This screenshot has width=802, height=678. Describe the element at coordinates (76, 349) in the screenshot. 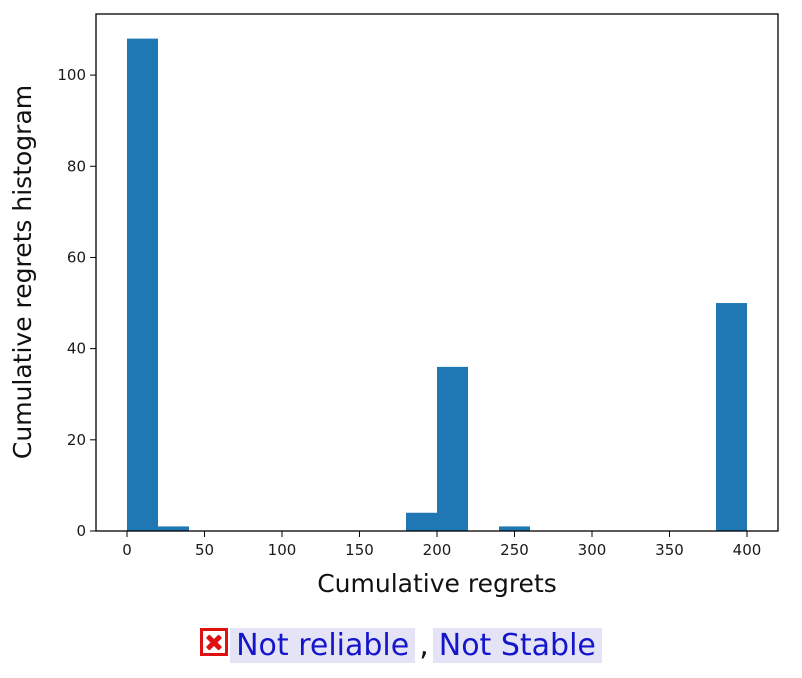

I see `y-tick-label: 40` at that location.